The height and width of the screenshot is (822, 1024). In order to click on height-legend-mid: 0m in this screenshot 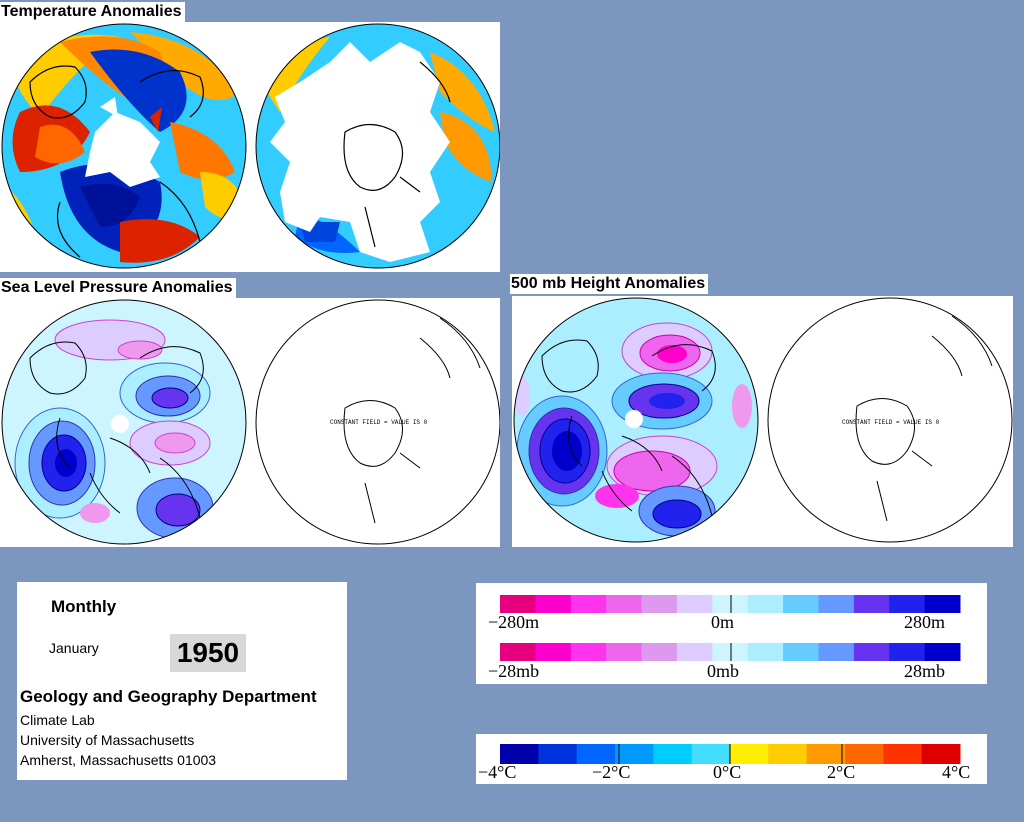, I will do `click(722, 622)`.